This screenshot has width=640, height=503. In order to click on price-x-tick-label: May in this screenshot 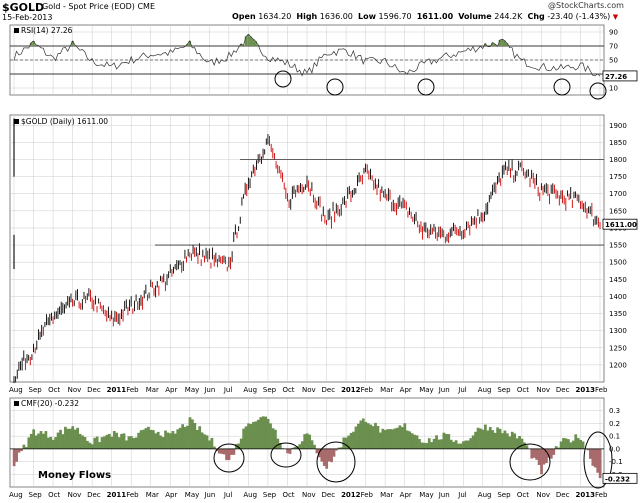, I will do `click(426, 390)`.